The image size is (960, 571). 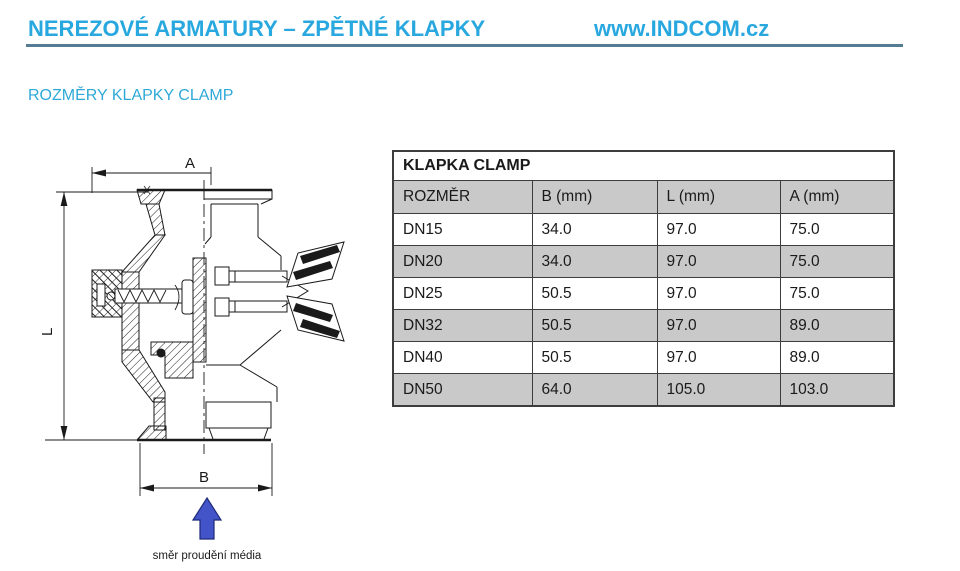 I want to click on table-title-row: KLAPKA CLAMP, so click(x=643, y=165).